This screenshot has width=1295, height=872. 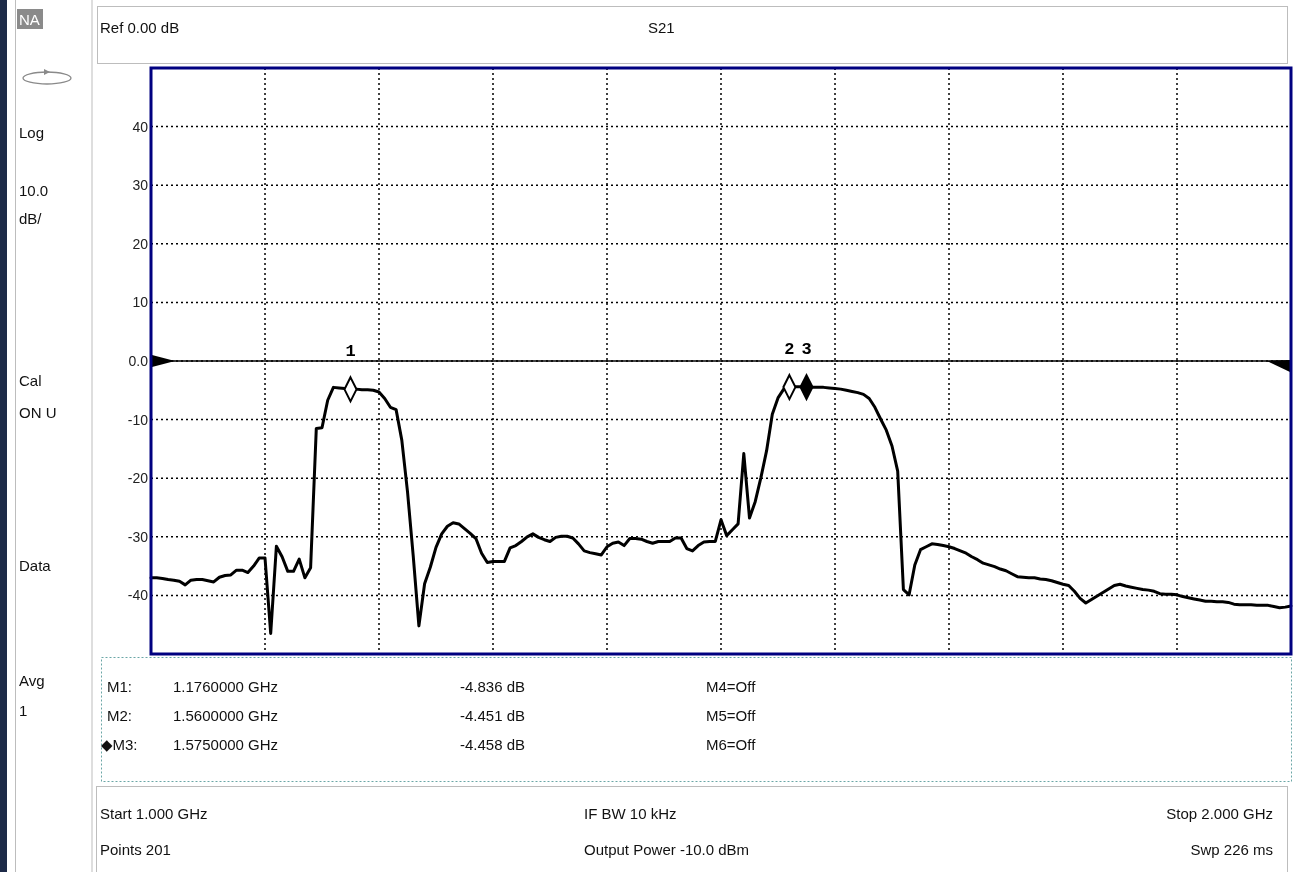 I want to click on text: -4.458 dB, so click(x=493, y=744).